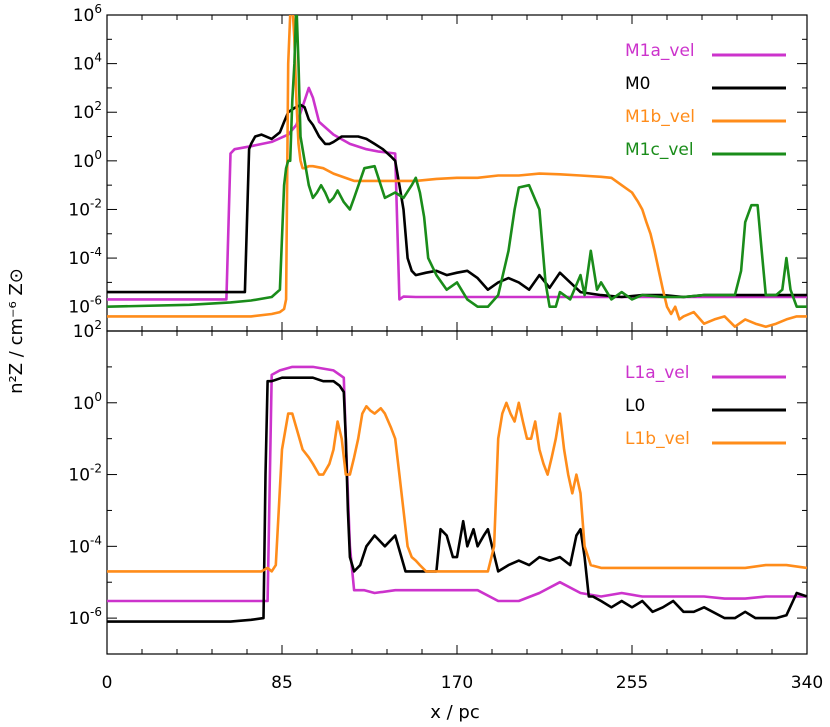 Image resolution: width=830 pixels, height=727 pixels. What do you see at coordinates (87, 63) in the screenshot?
I see `y-tick-label: 10⁴` at bounding box center [87, 63].